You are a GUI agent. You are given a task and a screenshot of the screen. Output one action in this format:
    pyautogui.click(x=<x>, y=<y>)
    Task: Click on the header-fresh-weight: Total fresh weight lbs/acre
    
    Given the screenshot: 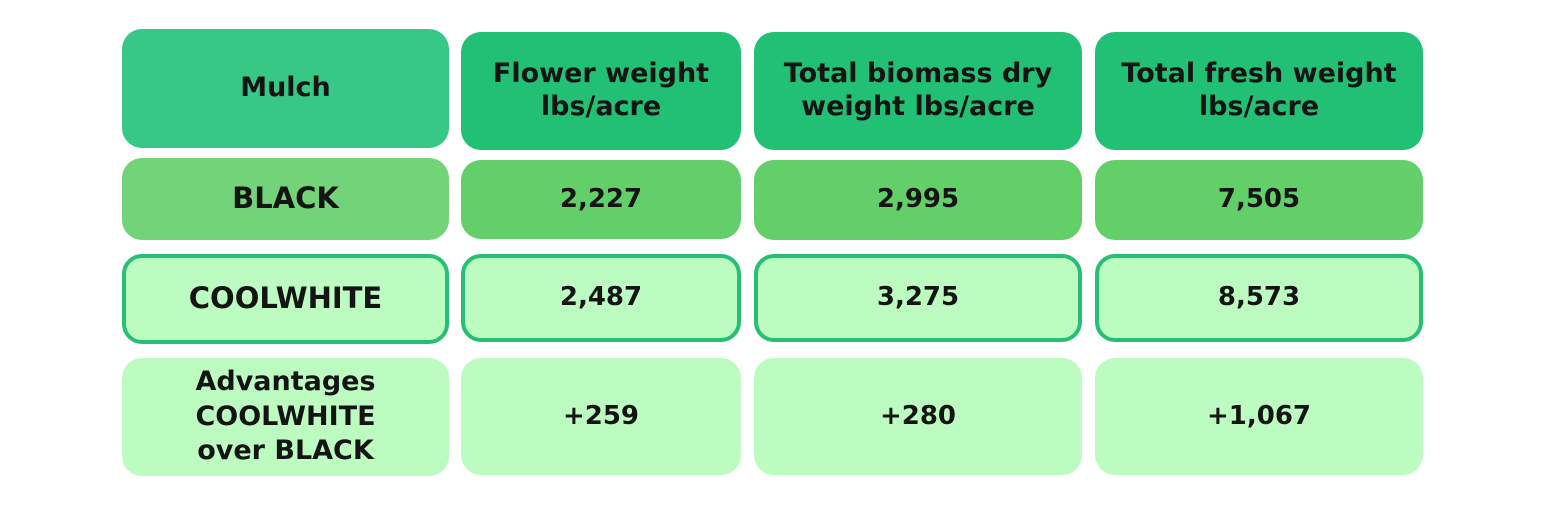 What is the action you would take?
    pyautogui.click(x=1259, y=91)
    